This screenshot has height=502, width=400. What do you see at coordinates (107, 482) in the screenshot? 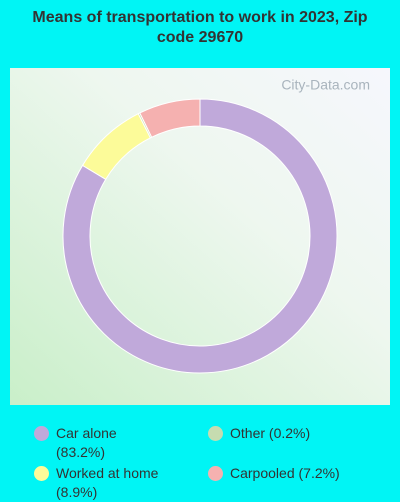
I see `legend-label: Worked at home (8.9%)` at bounding box center [107, 482].